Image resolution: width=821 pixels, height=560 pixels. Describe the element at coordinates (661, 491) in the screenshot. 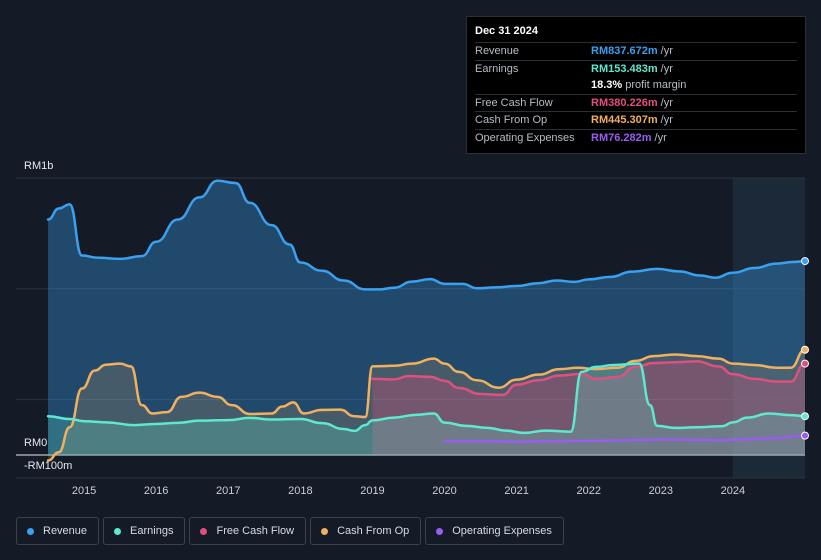

I see `x-tick-2023: 2023` at that location.